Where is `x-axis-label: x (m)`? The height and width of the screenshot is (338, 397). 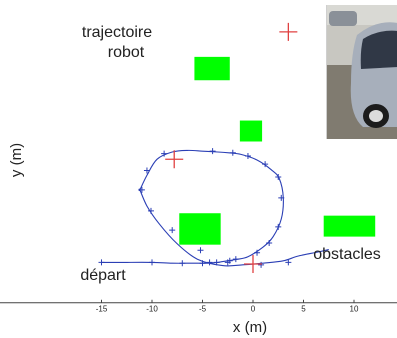
x-axis-label: x (m) is located at coordinates (250, 327).